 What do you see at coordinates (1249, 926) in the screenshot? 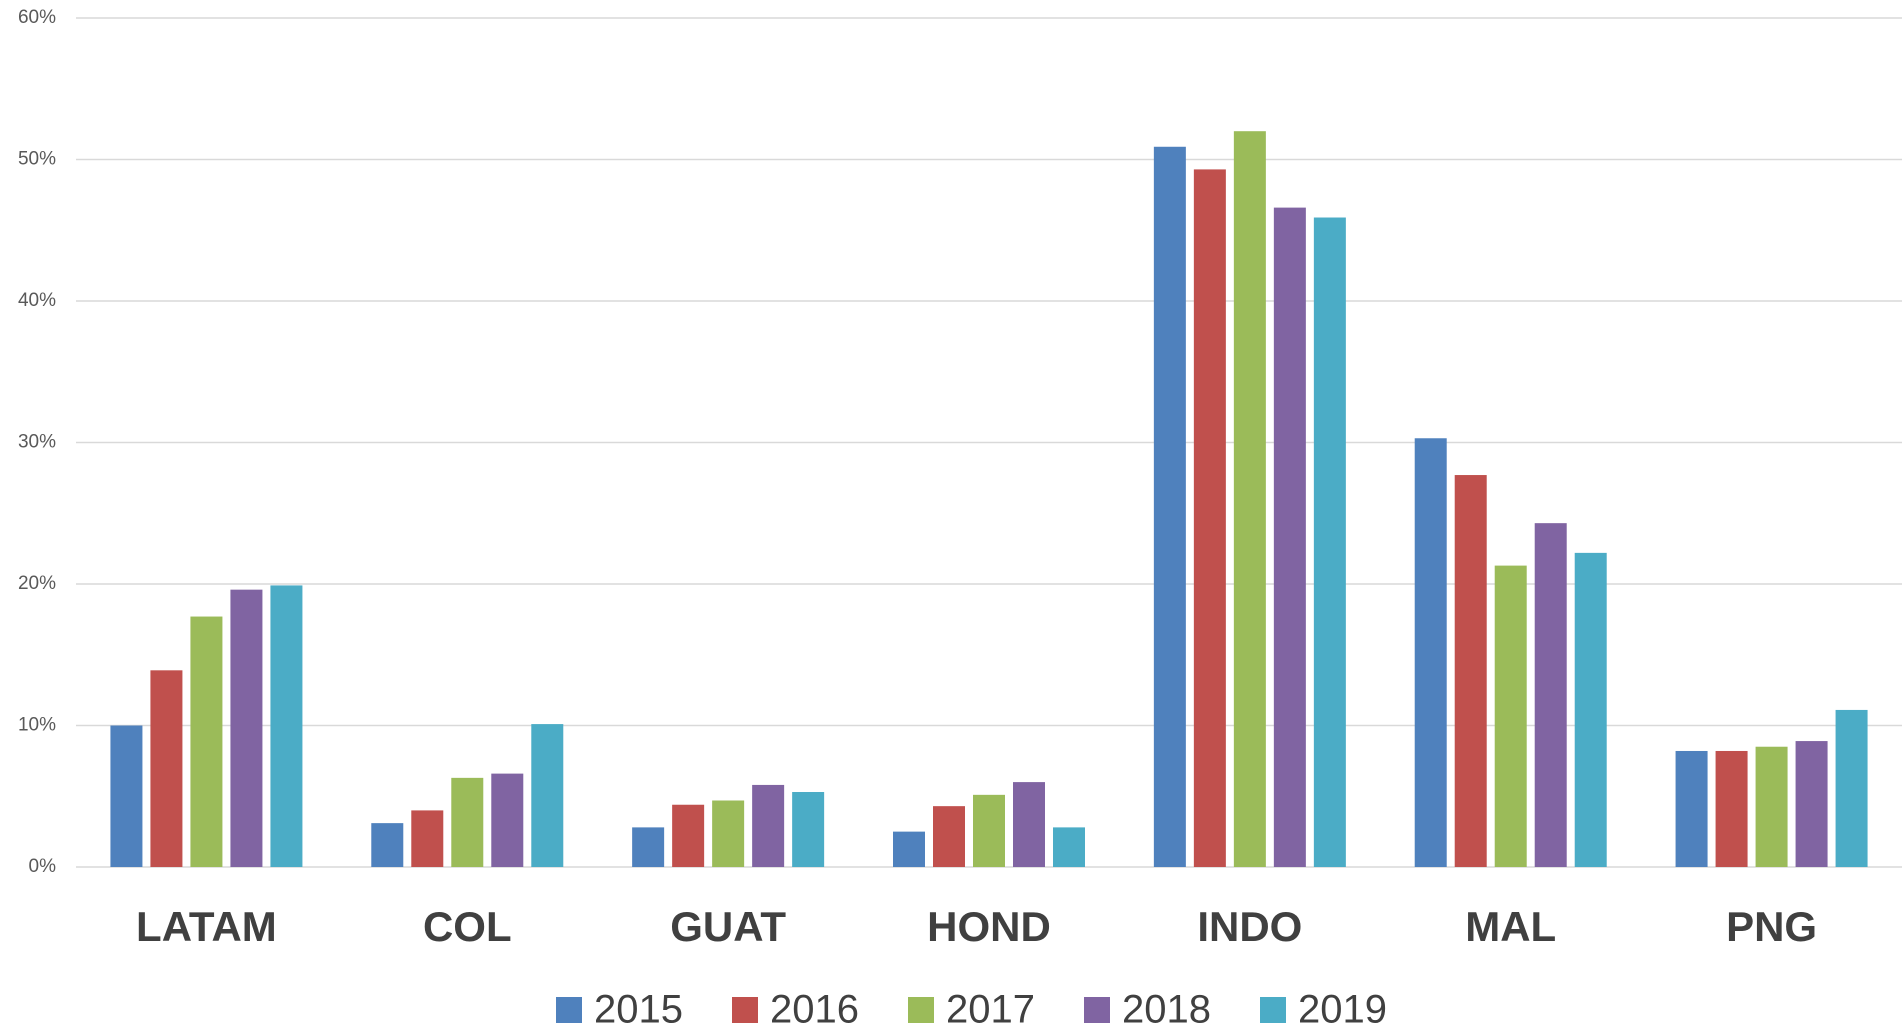
I see `x-tick-label: INDO` at bounding box center [1249, 926].